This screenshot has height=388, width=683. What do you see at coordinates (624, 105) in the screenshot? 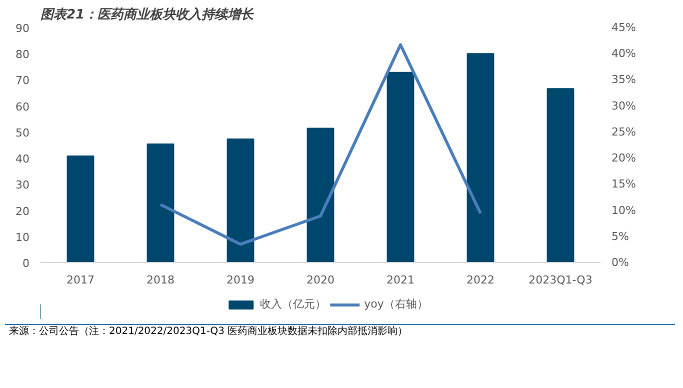
I see `y2-tick-label: 30%` at bounding box center [624, 105].